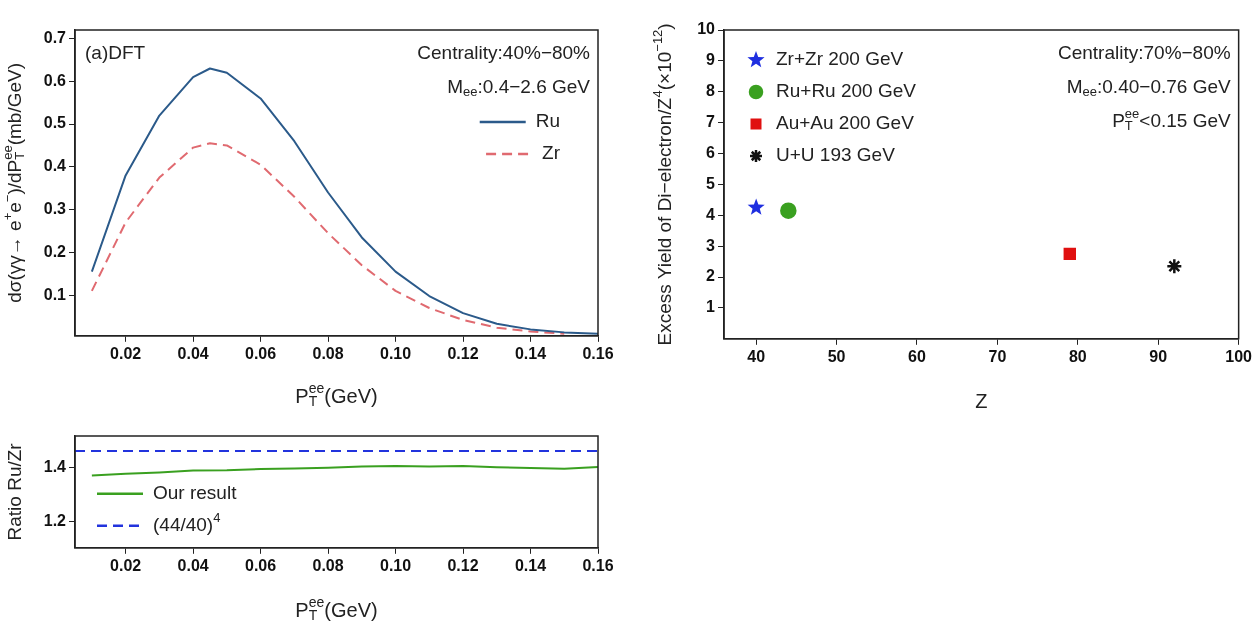 The height and width of the screenshot is (629, 1255). What do you see at coordinates (1077, 356) in the screenshot?
I see `x-tick-label: 80` at bounding box center [1077, 356].